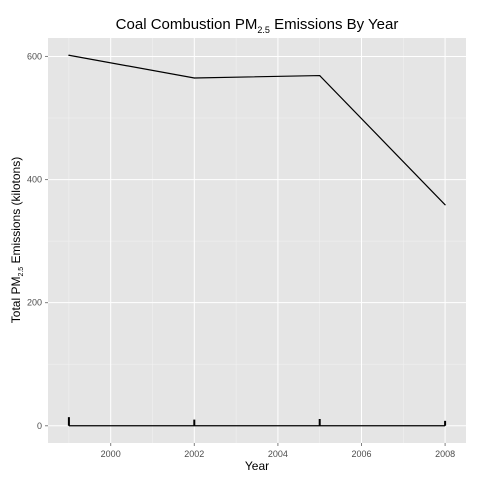 The image size is (480, 480). I want to click on x-axis-ticks: 2000 2002 2004 2006 2008, so click(278, 451).